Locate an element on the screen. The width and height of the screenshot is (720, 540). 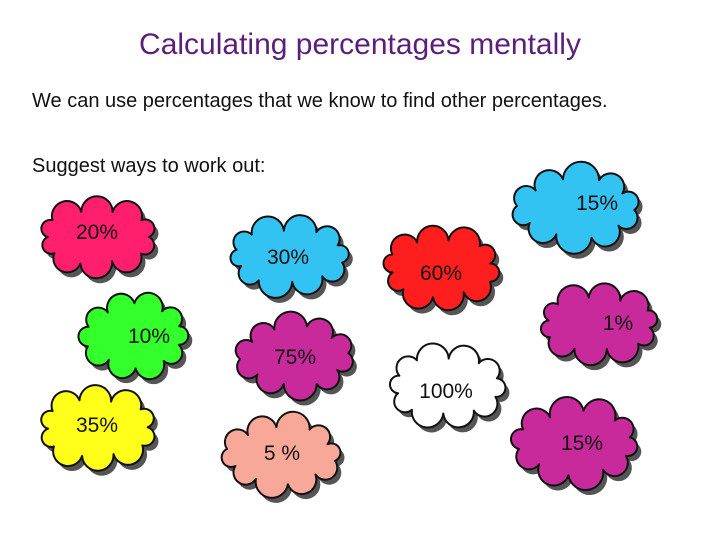
cloud-20-percent: 20% is located at coordinates (98, 239).